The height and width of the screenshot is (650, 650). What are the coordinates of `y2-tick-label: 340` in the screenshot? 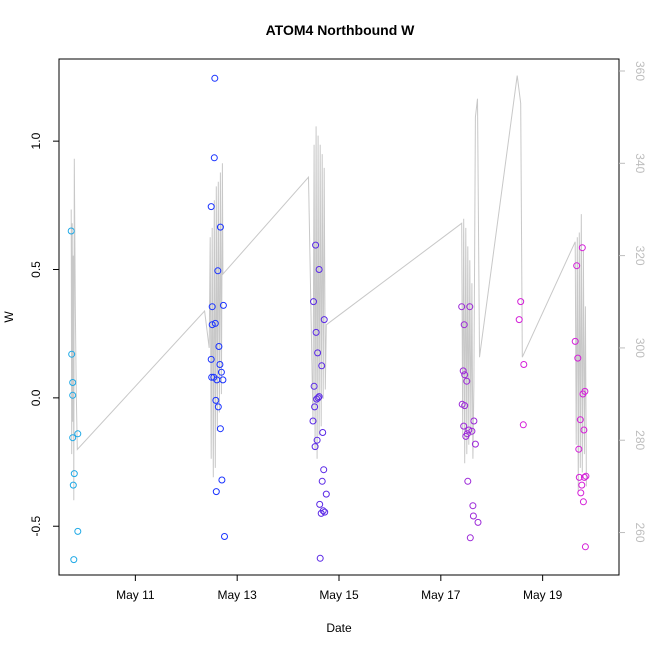 It's located at (640, 163).